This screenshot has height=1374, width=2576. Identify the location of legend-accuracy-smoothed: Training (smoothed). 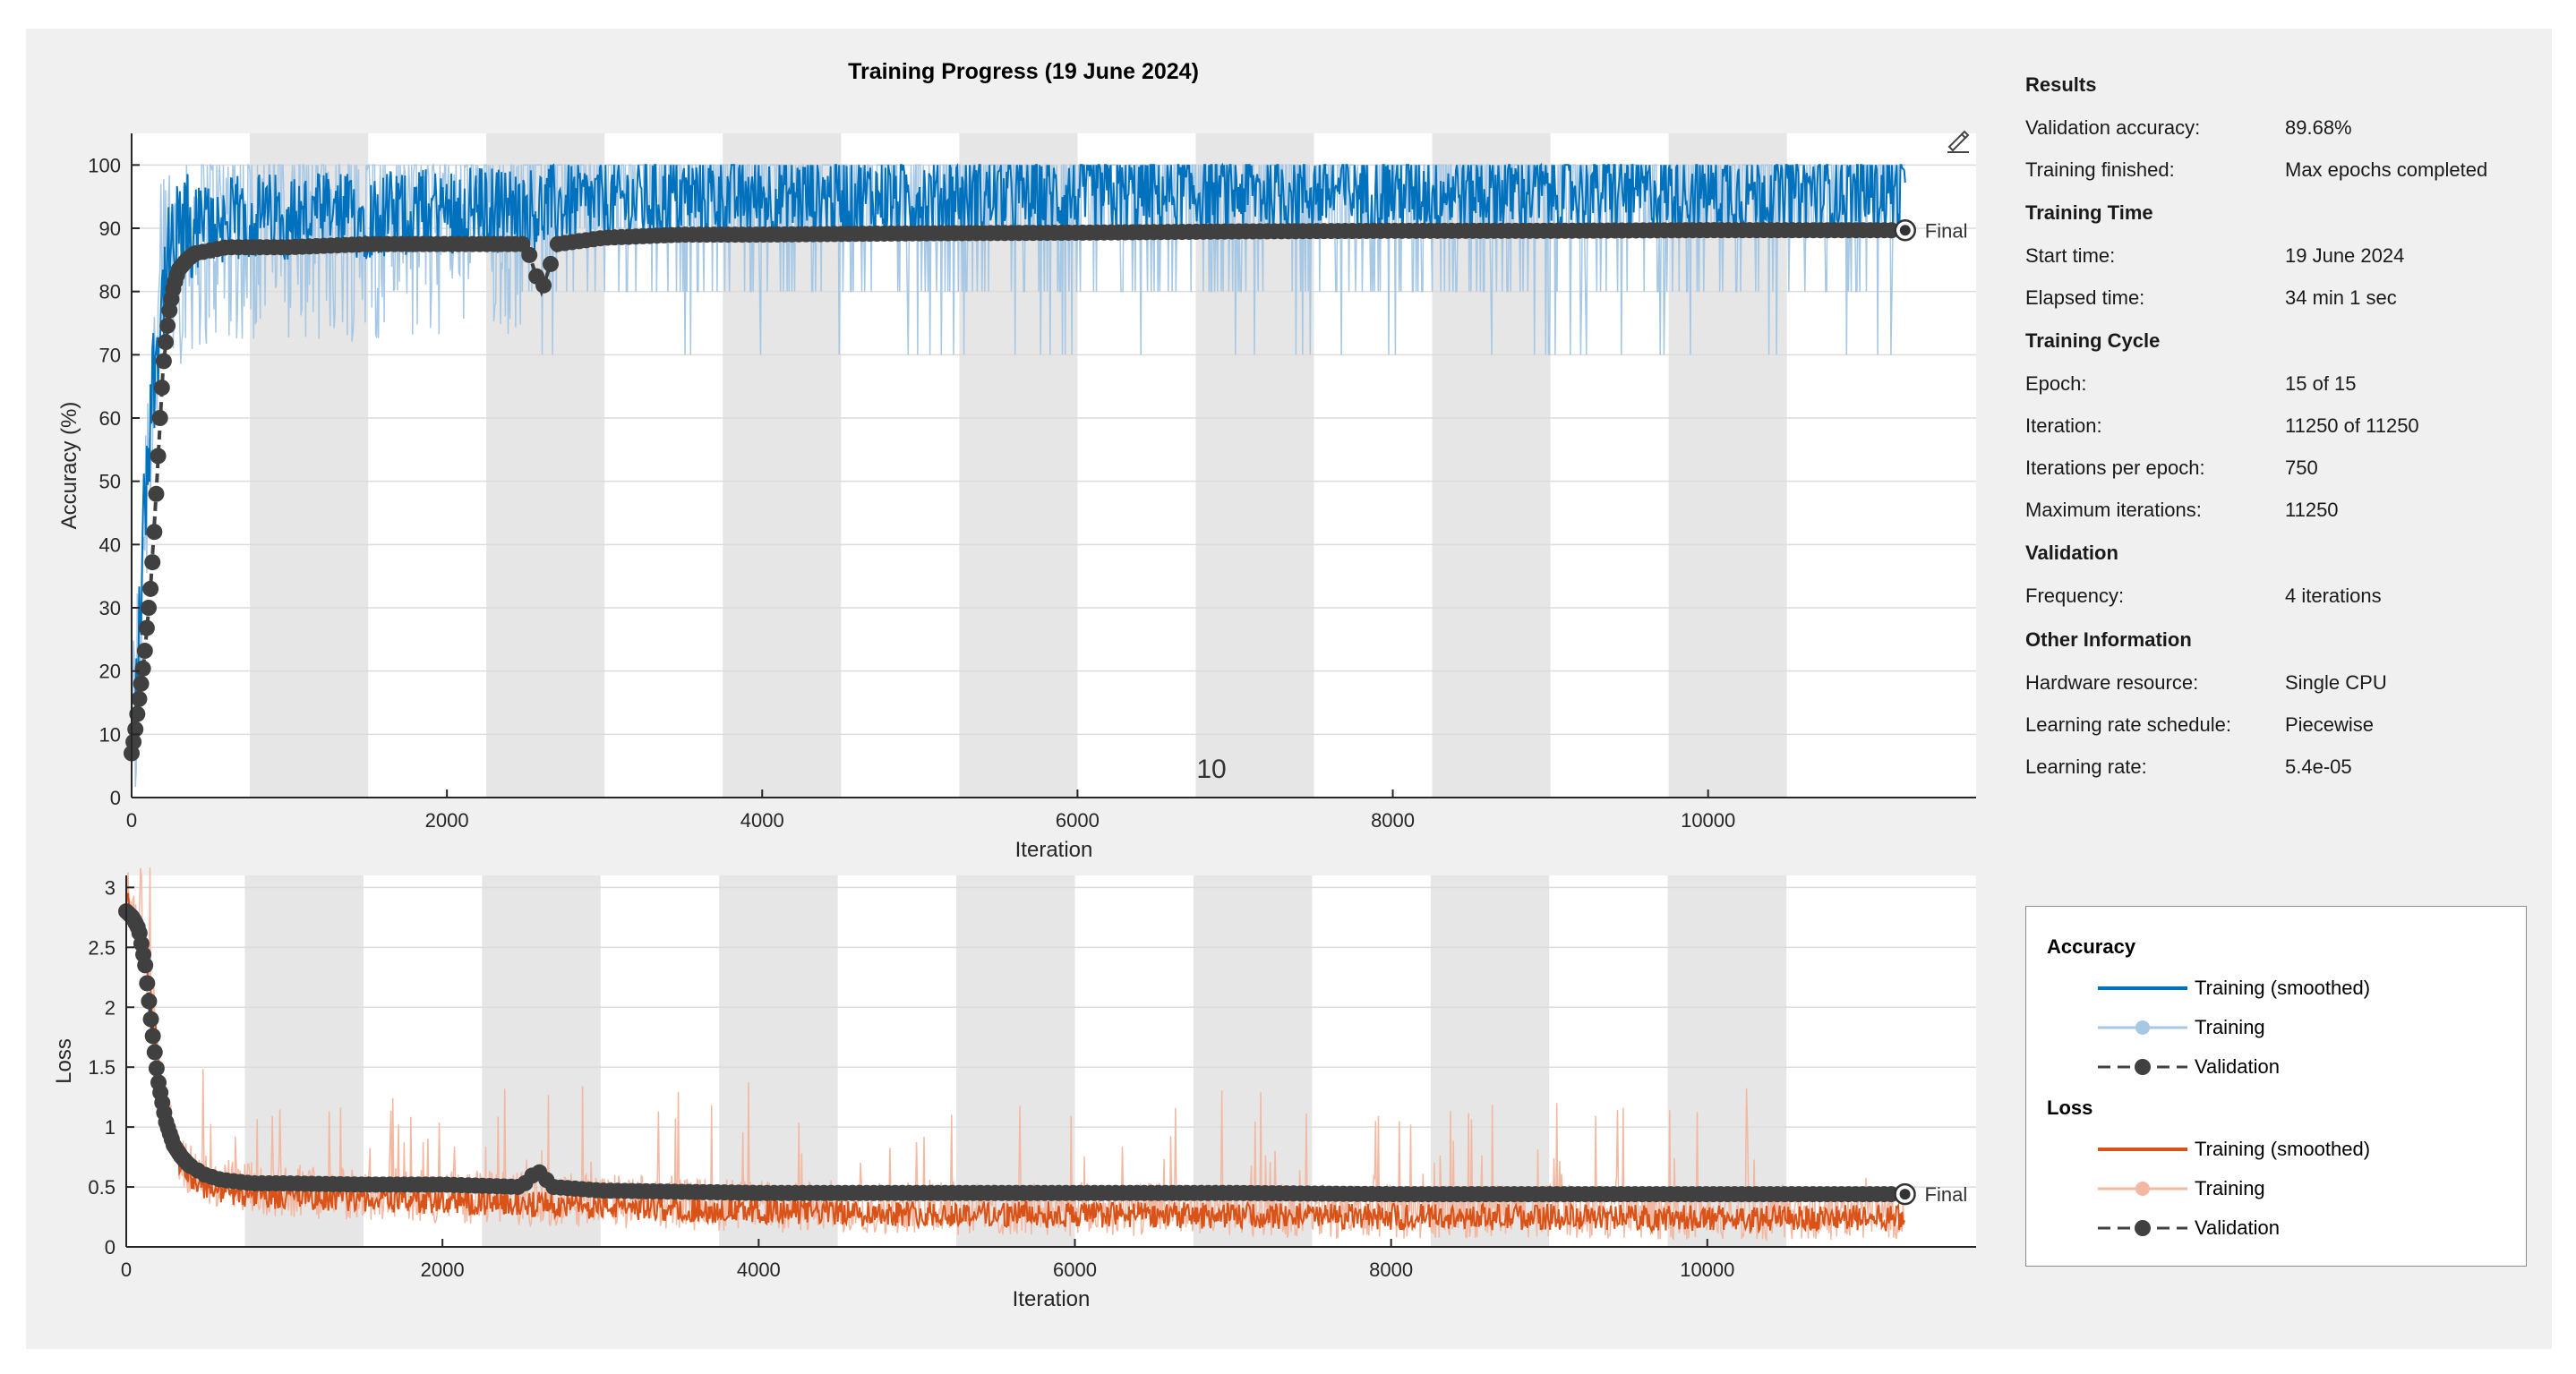
(2276, 989).